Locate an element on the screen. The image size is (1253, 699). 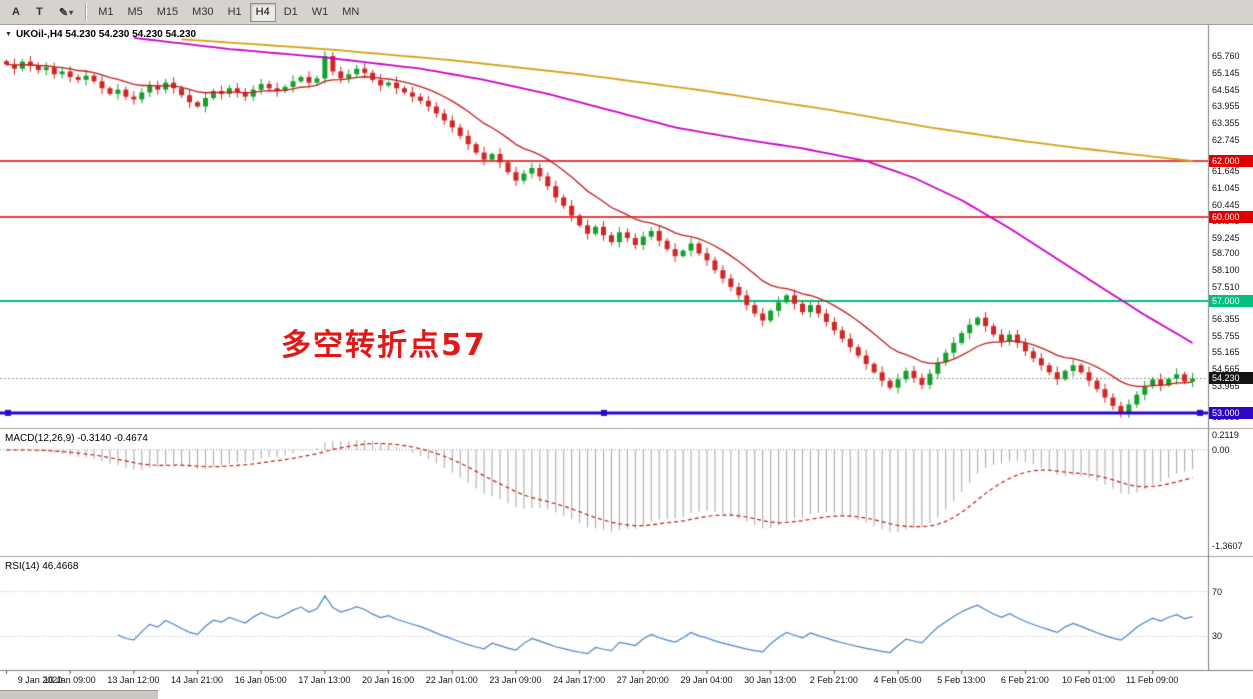
toolbar-separator is located at coordinates (86, 12).